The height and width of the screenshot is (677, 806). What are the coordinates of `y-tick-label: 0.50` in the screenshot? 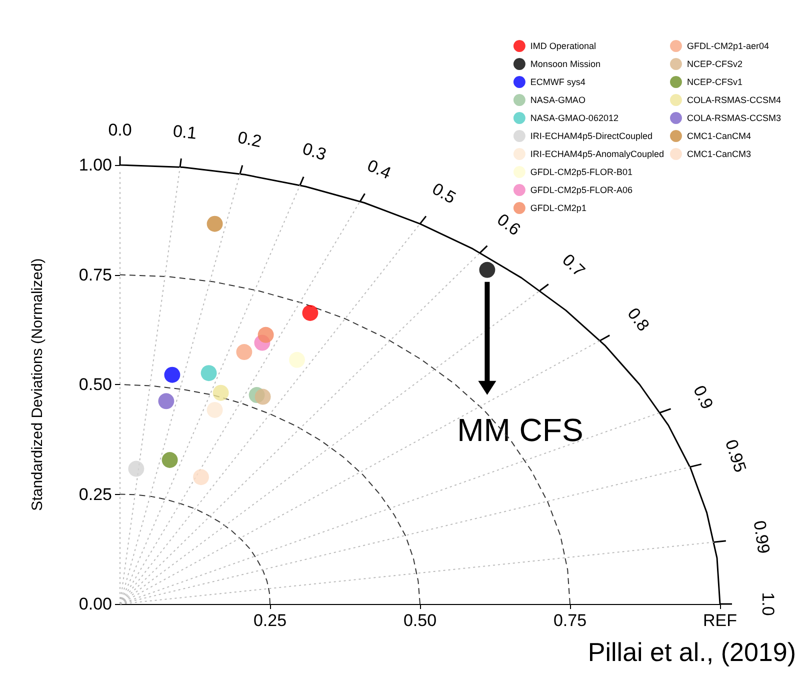 It's located at (95, 384).